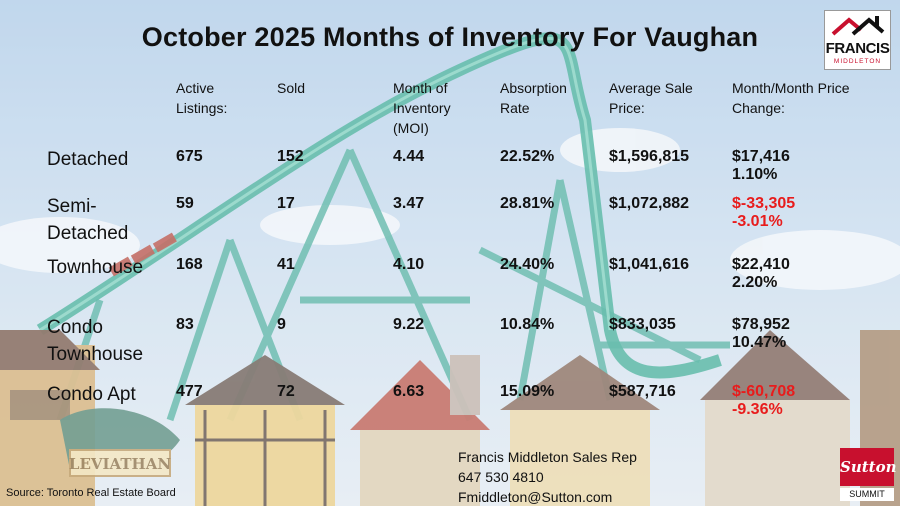 The image size is (900, 507). Describe the element at coordinates (88, 159) in the screenshot. I see `row-label-detached: Detached` at that location.